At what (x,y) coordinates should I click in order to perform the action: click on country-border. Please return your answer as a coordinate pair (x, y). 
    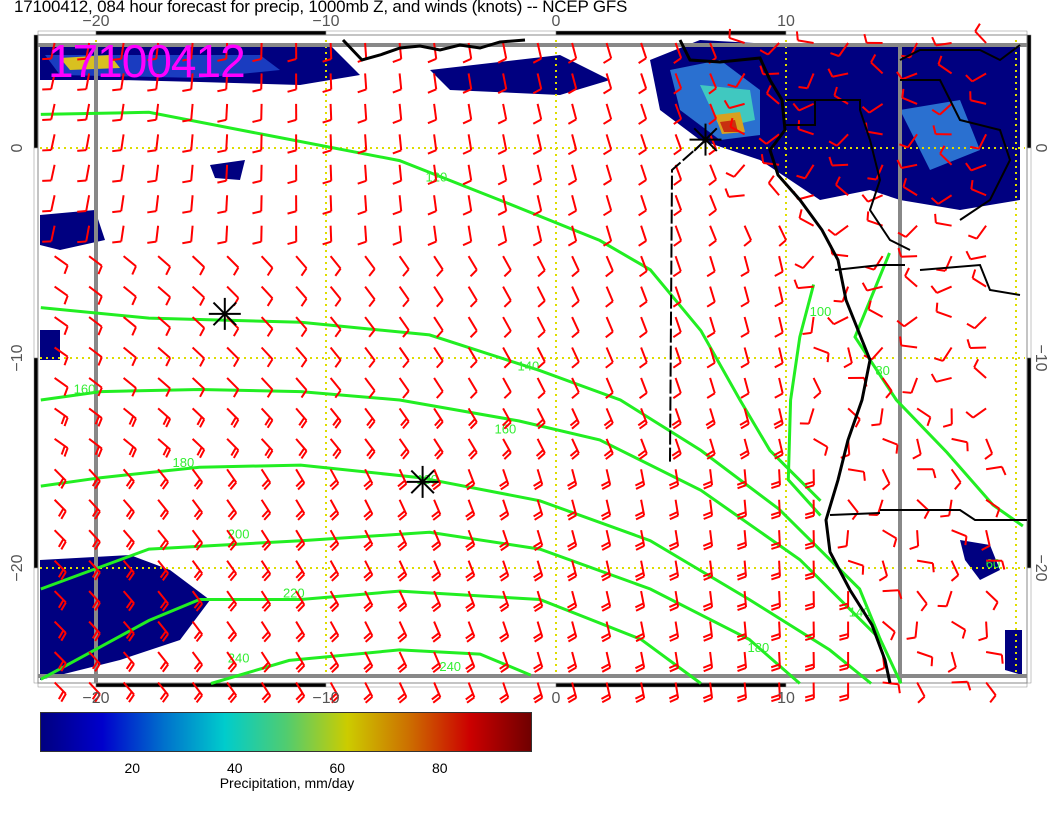
    Looking at the image, I should click on (869, 267).